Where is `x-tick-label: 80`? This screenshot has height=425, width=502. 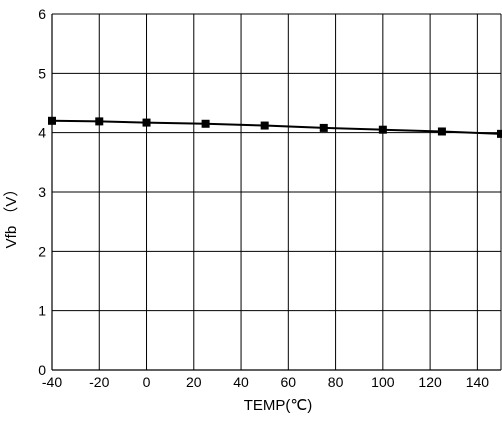 x-tick-label: 80 is located at coordinates (336, 382).